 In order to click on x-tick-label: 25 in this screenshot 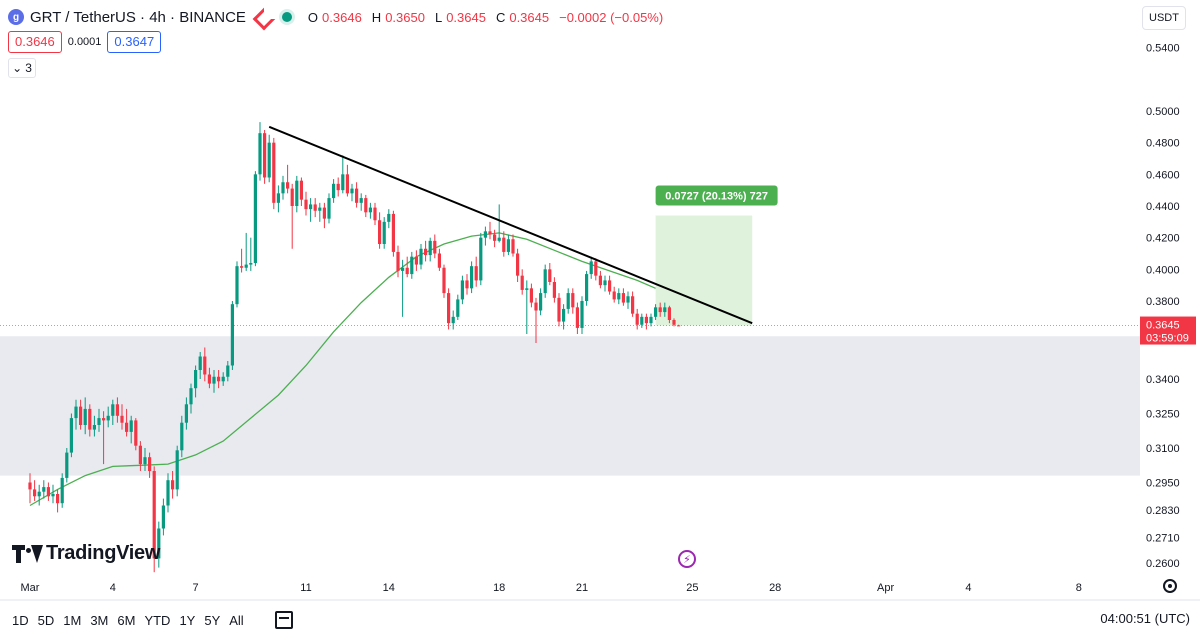, I will do `click(692, 588)`.